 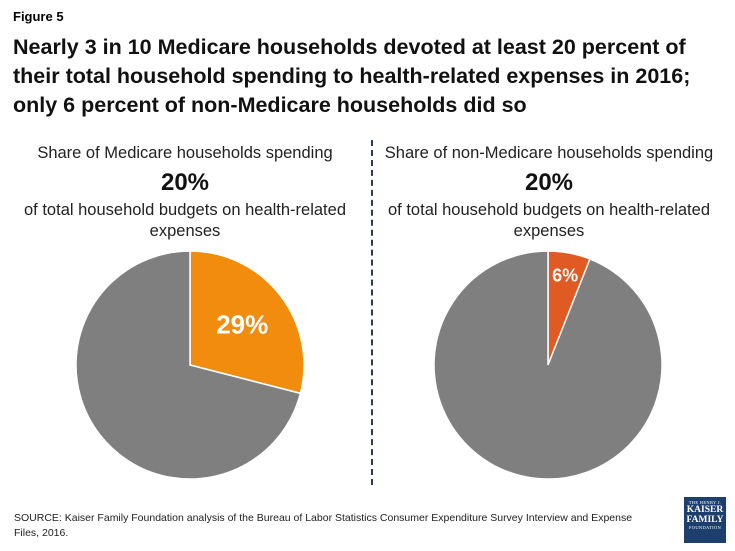 I want to click on logo-line: FOUNDATION, so click(x=705, y=527).